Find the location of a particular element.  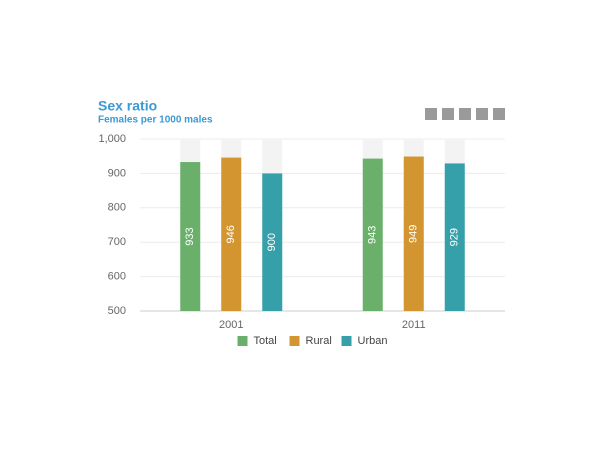

legend-label: Total is located at coordinates (265, 341).